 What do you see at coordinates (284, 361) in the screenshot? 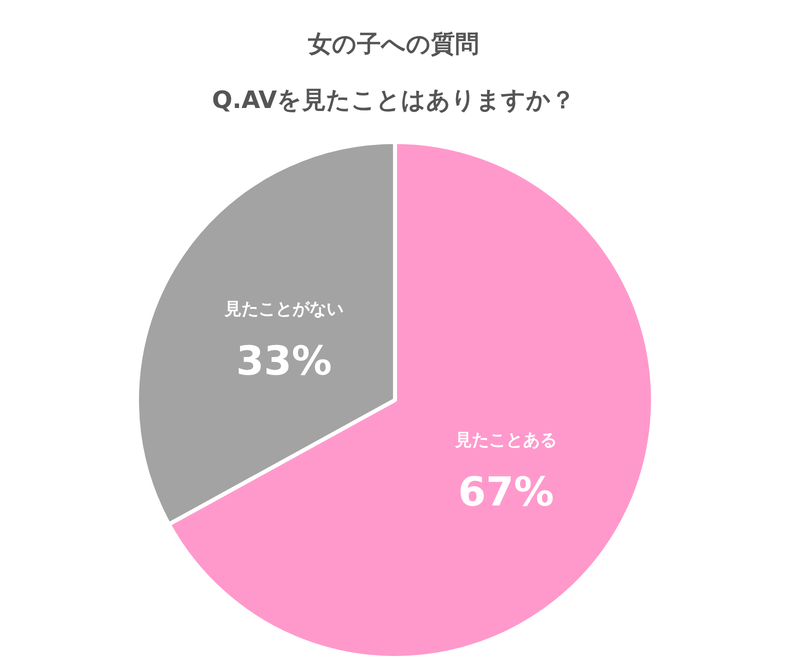
I see `data-label: 33%` at bounding box center [284, 361].